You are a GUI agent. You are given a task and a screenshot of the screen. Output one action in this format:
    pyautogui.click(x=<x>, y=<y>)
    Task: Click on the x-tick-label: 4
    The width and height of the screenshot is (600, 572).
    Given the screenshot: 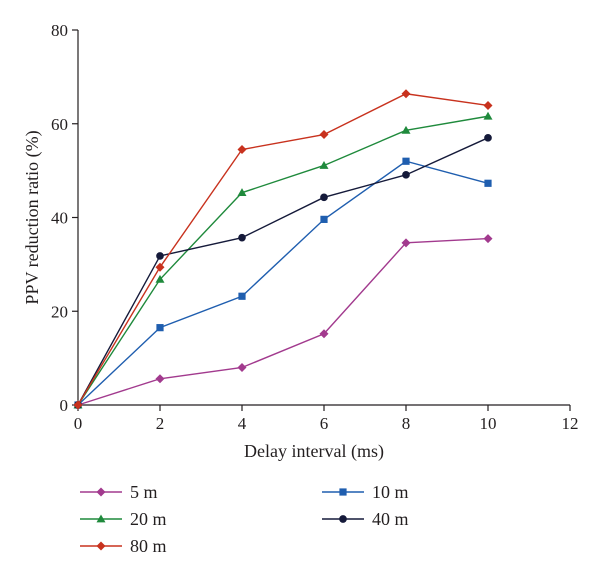 What is the action you would take?
    pyautogui.click(x=242, y=423)
    